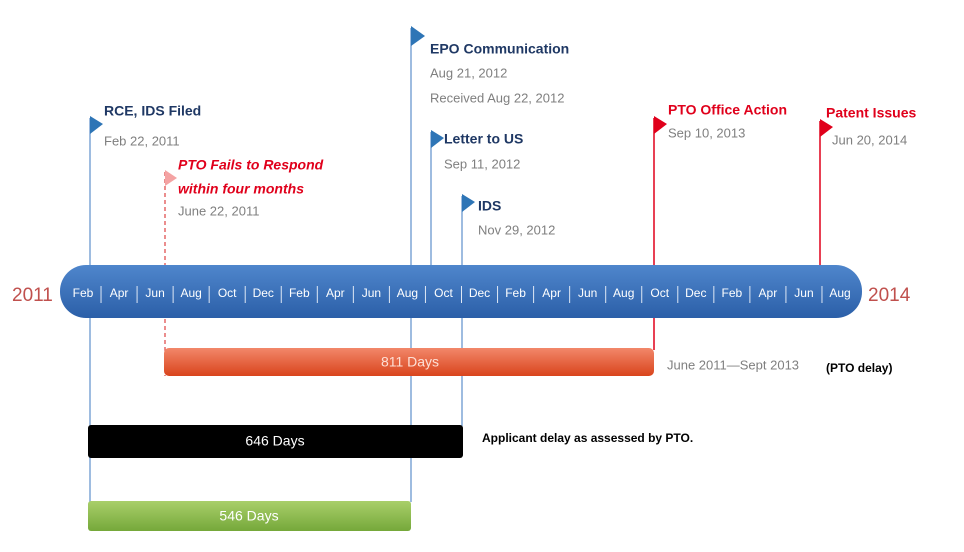 The width and height of the screenshot is (964, 552). What do you see at coordinates (516, 229) in the screenshot?
I see `event-date: Nov 29, 2012` at bounding box center [516, 229].